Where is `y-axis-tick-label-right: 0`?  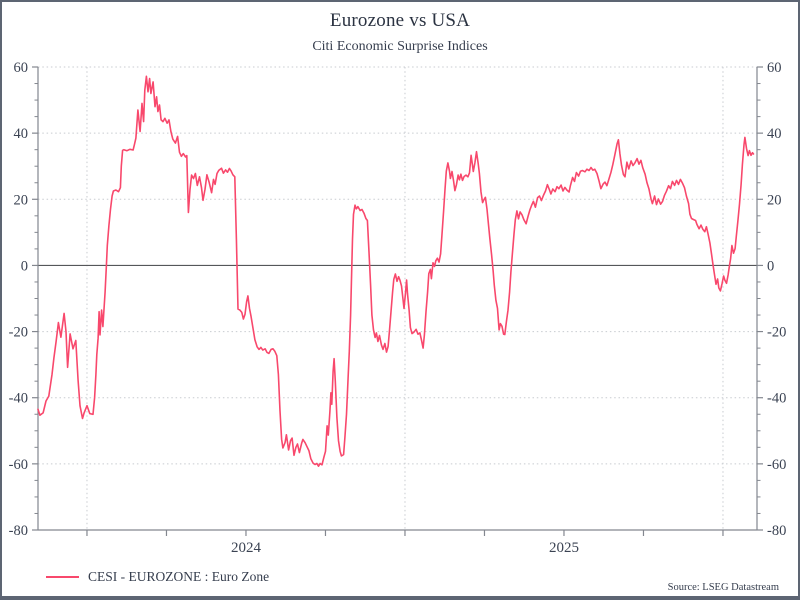 y-axis-tick-label-right: 0 is located at coordinates (770, 266).